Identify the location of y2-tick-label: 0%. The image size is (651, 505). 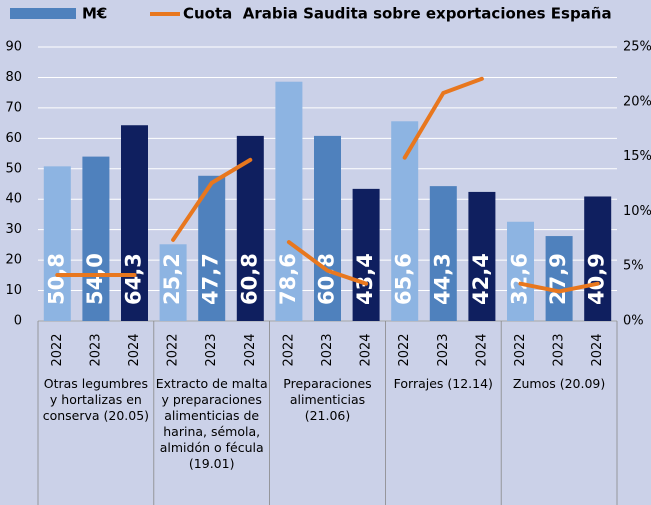
(633, 321).